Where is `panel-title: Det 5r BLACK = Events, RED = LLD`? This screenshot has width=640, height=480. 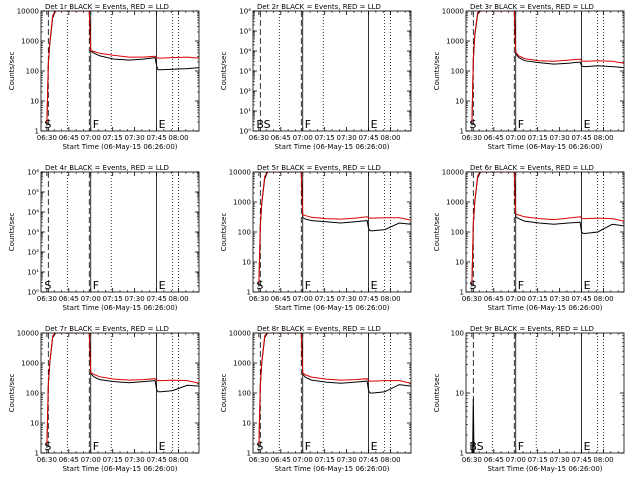
panel-title: Det 5r BLACK = Events, RED = LLD is located at coordinates (319, 168).